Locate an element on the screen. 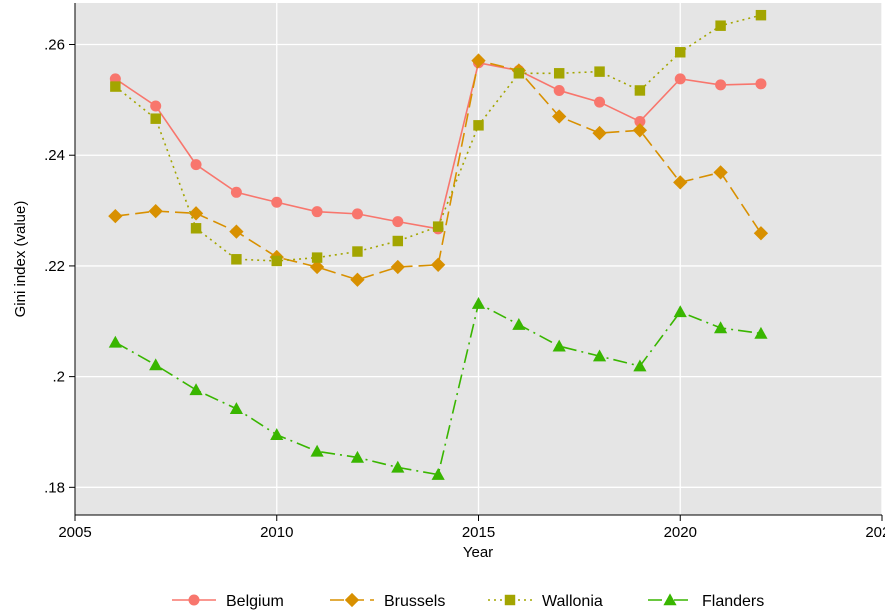 The height and width of the screenshot is (615, 885). legend-label: Brussels is located at coordinates (414, 601).